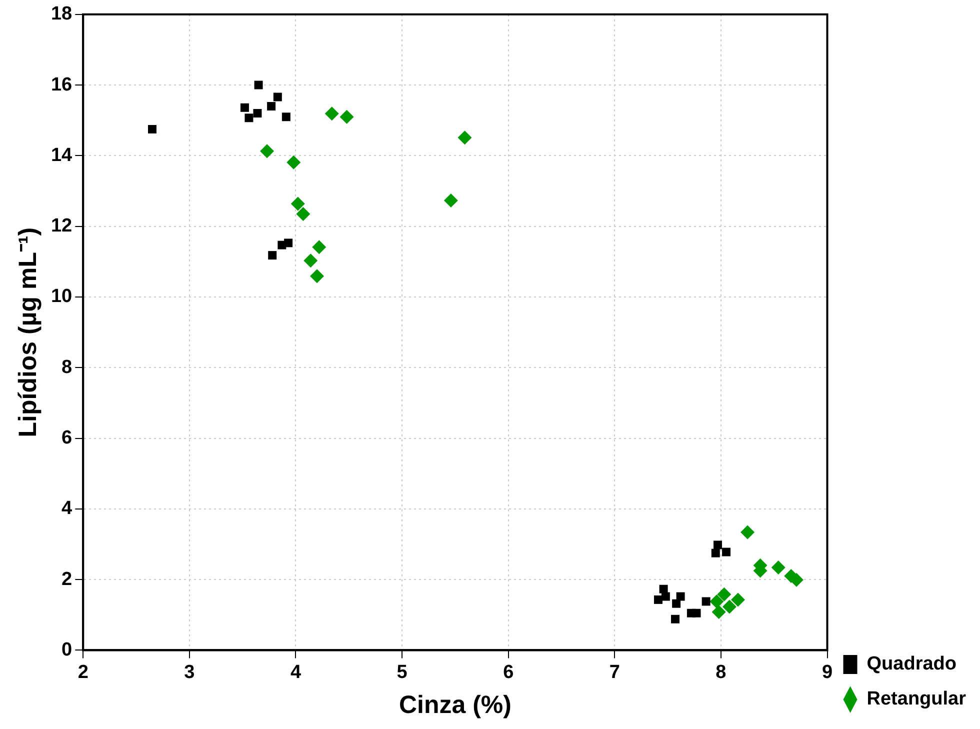 Image resolution: width=980 pixels, height=729 pixels. Describe the element at coordinates (721, 672) in the screenshot. I see `x-tick-label: 8` at that location.